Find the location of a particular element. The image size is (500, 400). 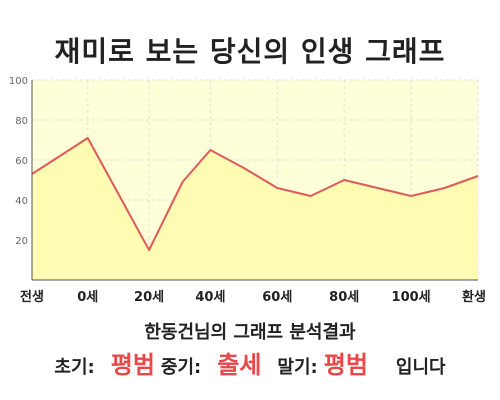

x-tick-label: 80세 is located at coordinates (344, 297).